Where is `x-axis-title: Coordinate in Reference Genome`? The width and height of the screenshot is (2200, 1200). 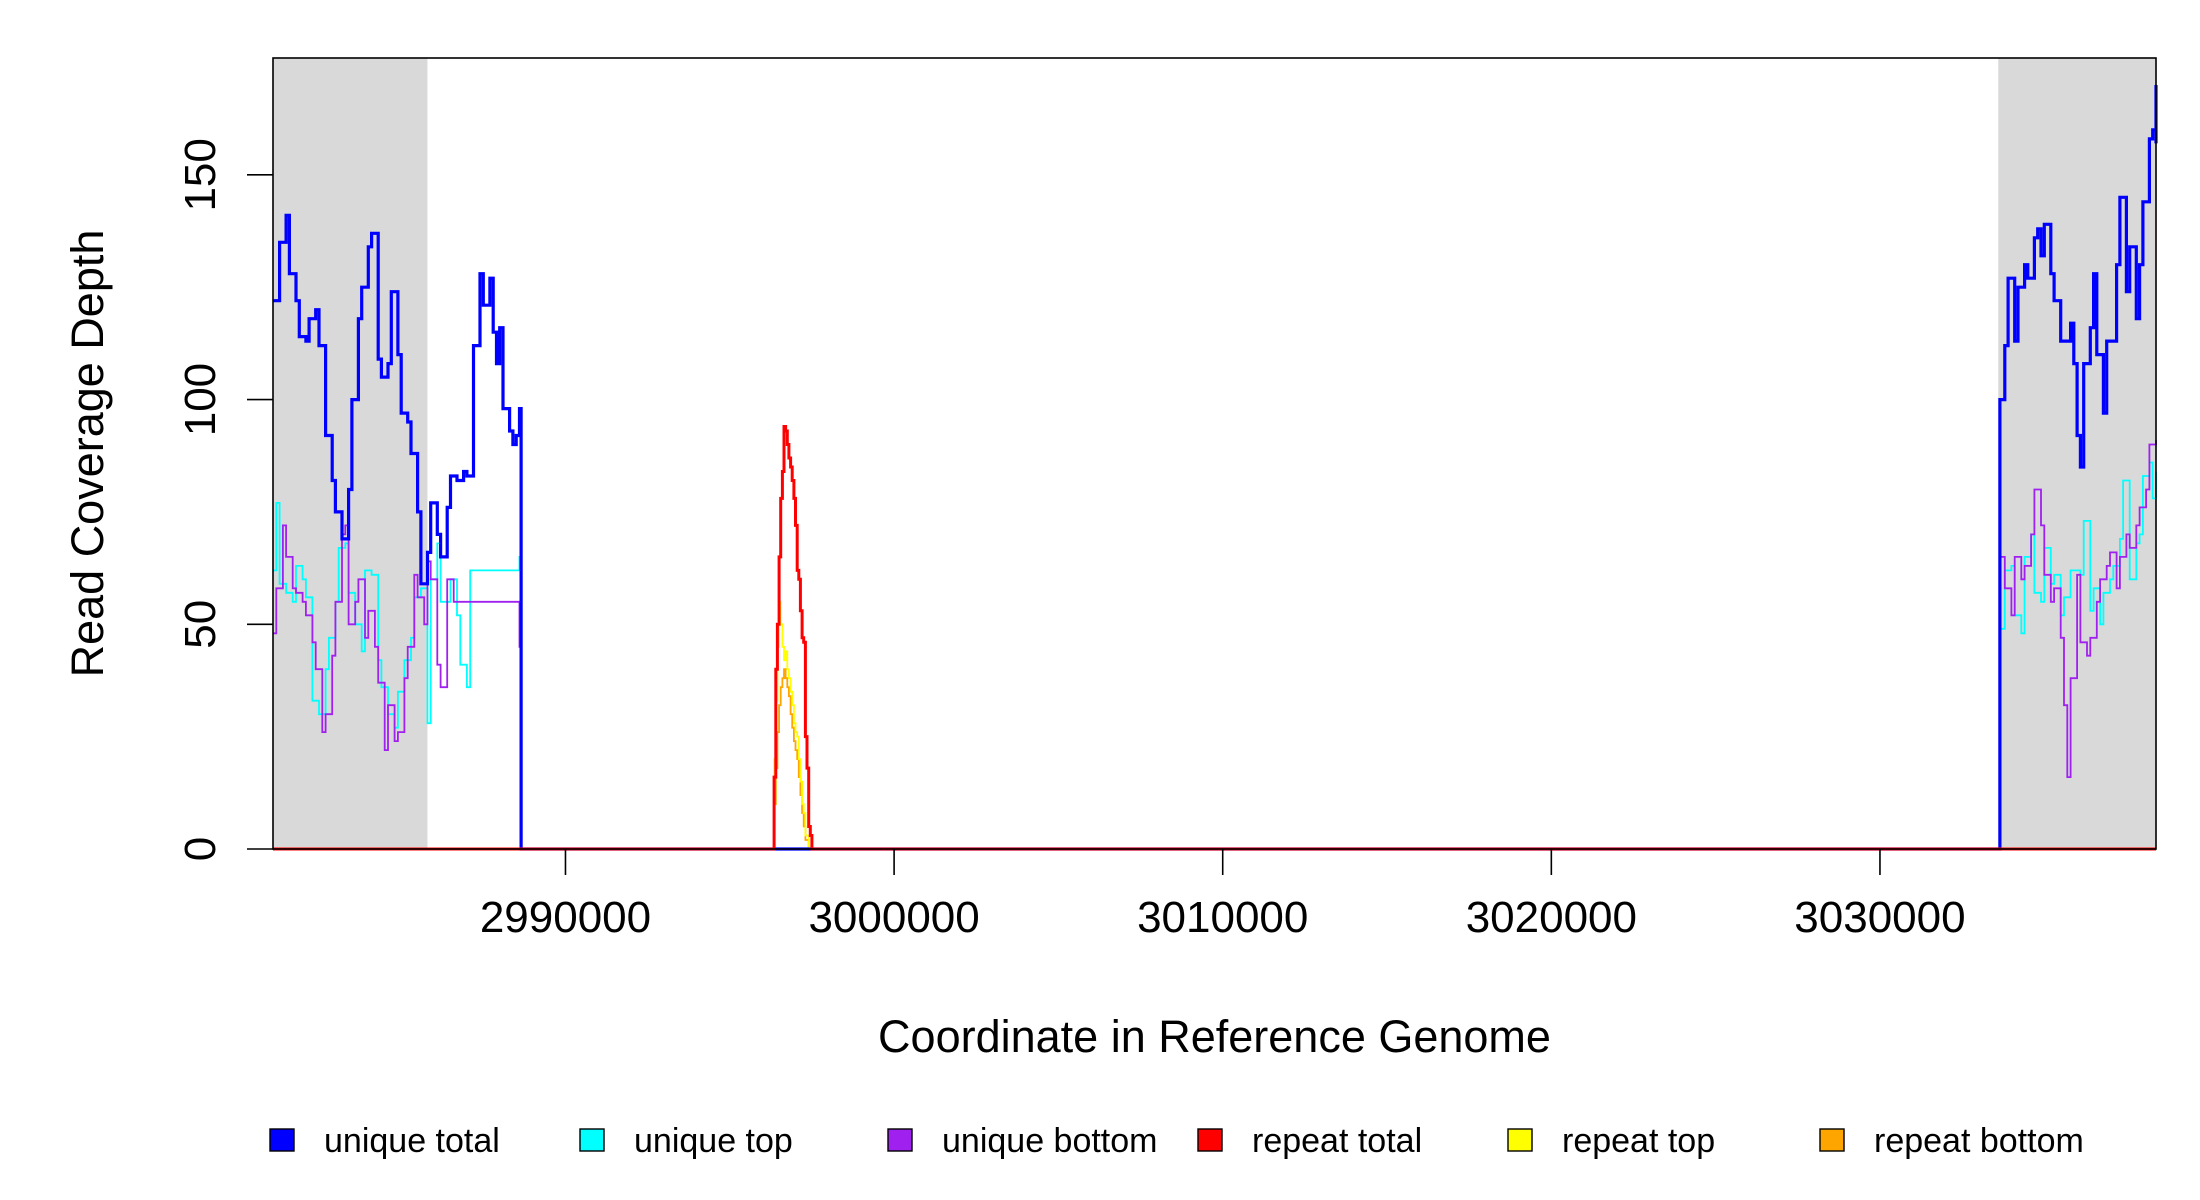
x-axis-title: Coordinate in Reference Genome is located at coordinates (1214, 1036).